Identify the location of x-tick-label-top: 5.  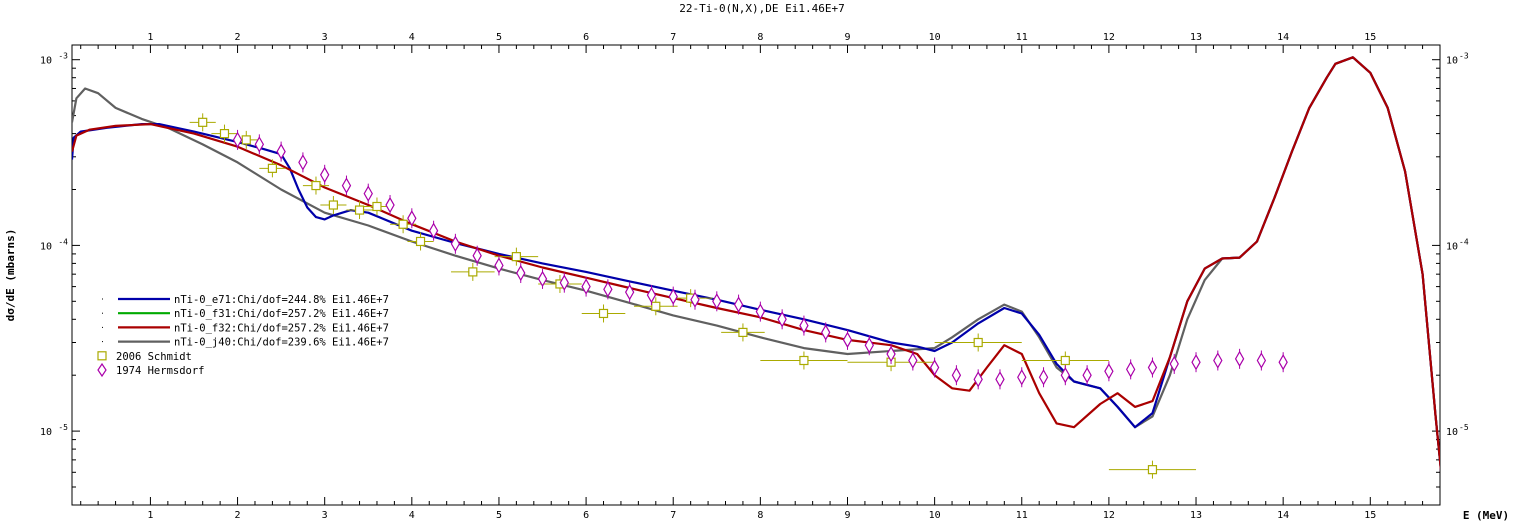
(499, 37).